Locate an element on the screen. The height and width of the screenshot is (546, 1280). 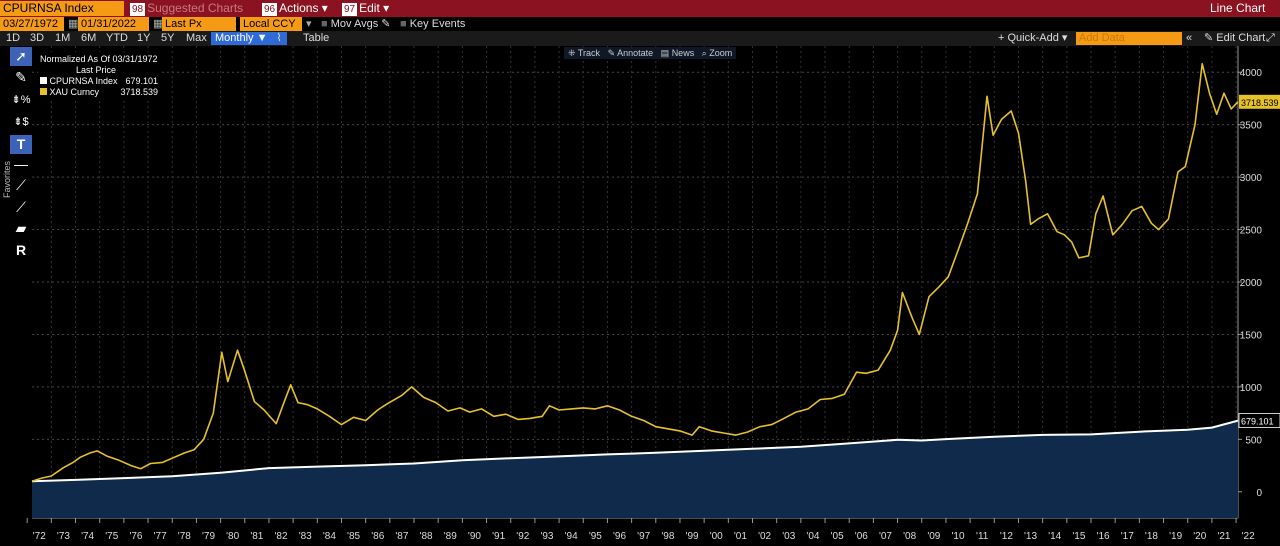
chart-type-label: Line Chart is located at coordinates (1238, 8).